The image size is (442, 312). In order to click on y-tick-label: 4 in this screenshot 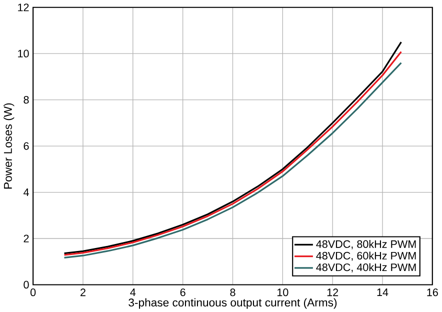, I will do `click(26, 192)`.